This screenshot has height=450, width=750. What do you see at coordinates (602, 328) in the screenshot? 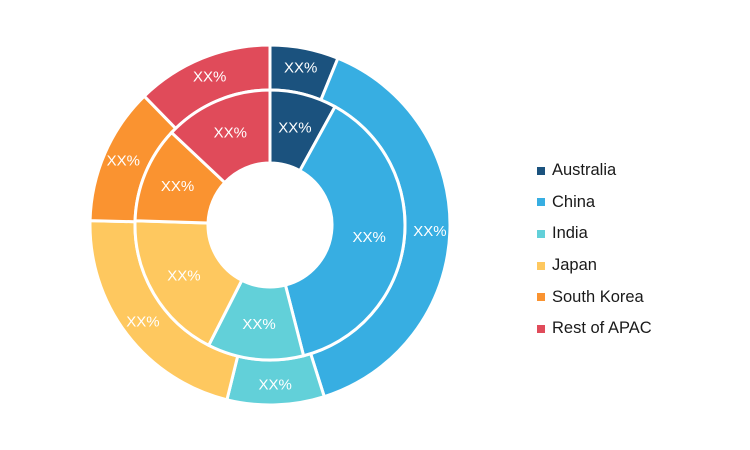
I see `legend-label: Rest of APAC` at bounding box center [602, 328].